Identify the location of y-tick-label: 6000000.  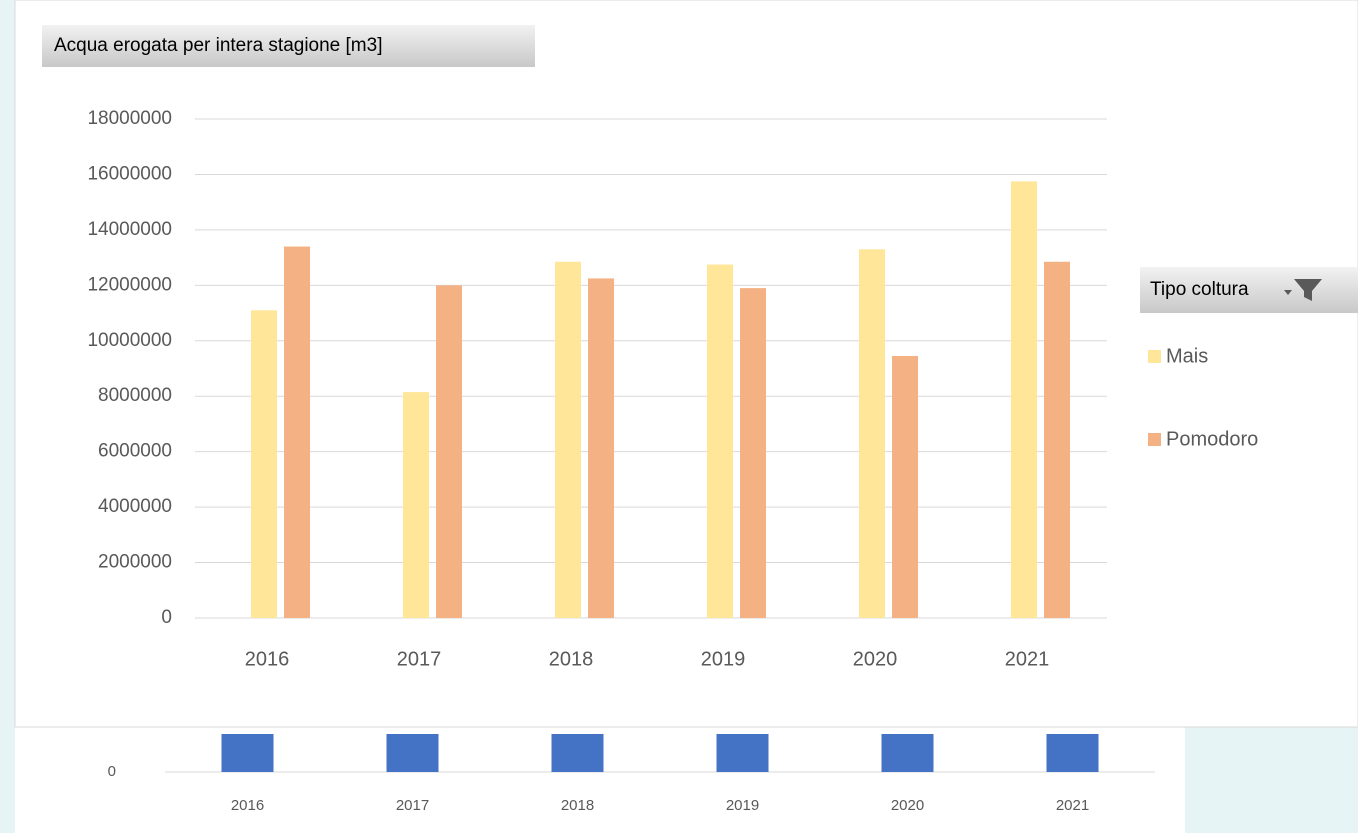
(135, 451).